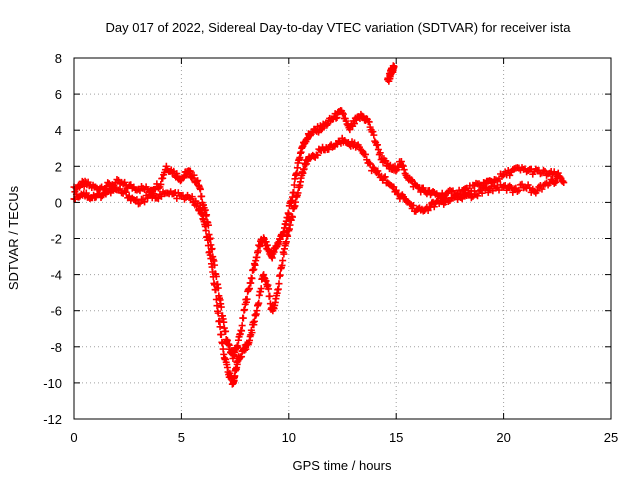  I want to click on y-tick-label: -8, so click(56, 347).